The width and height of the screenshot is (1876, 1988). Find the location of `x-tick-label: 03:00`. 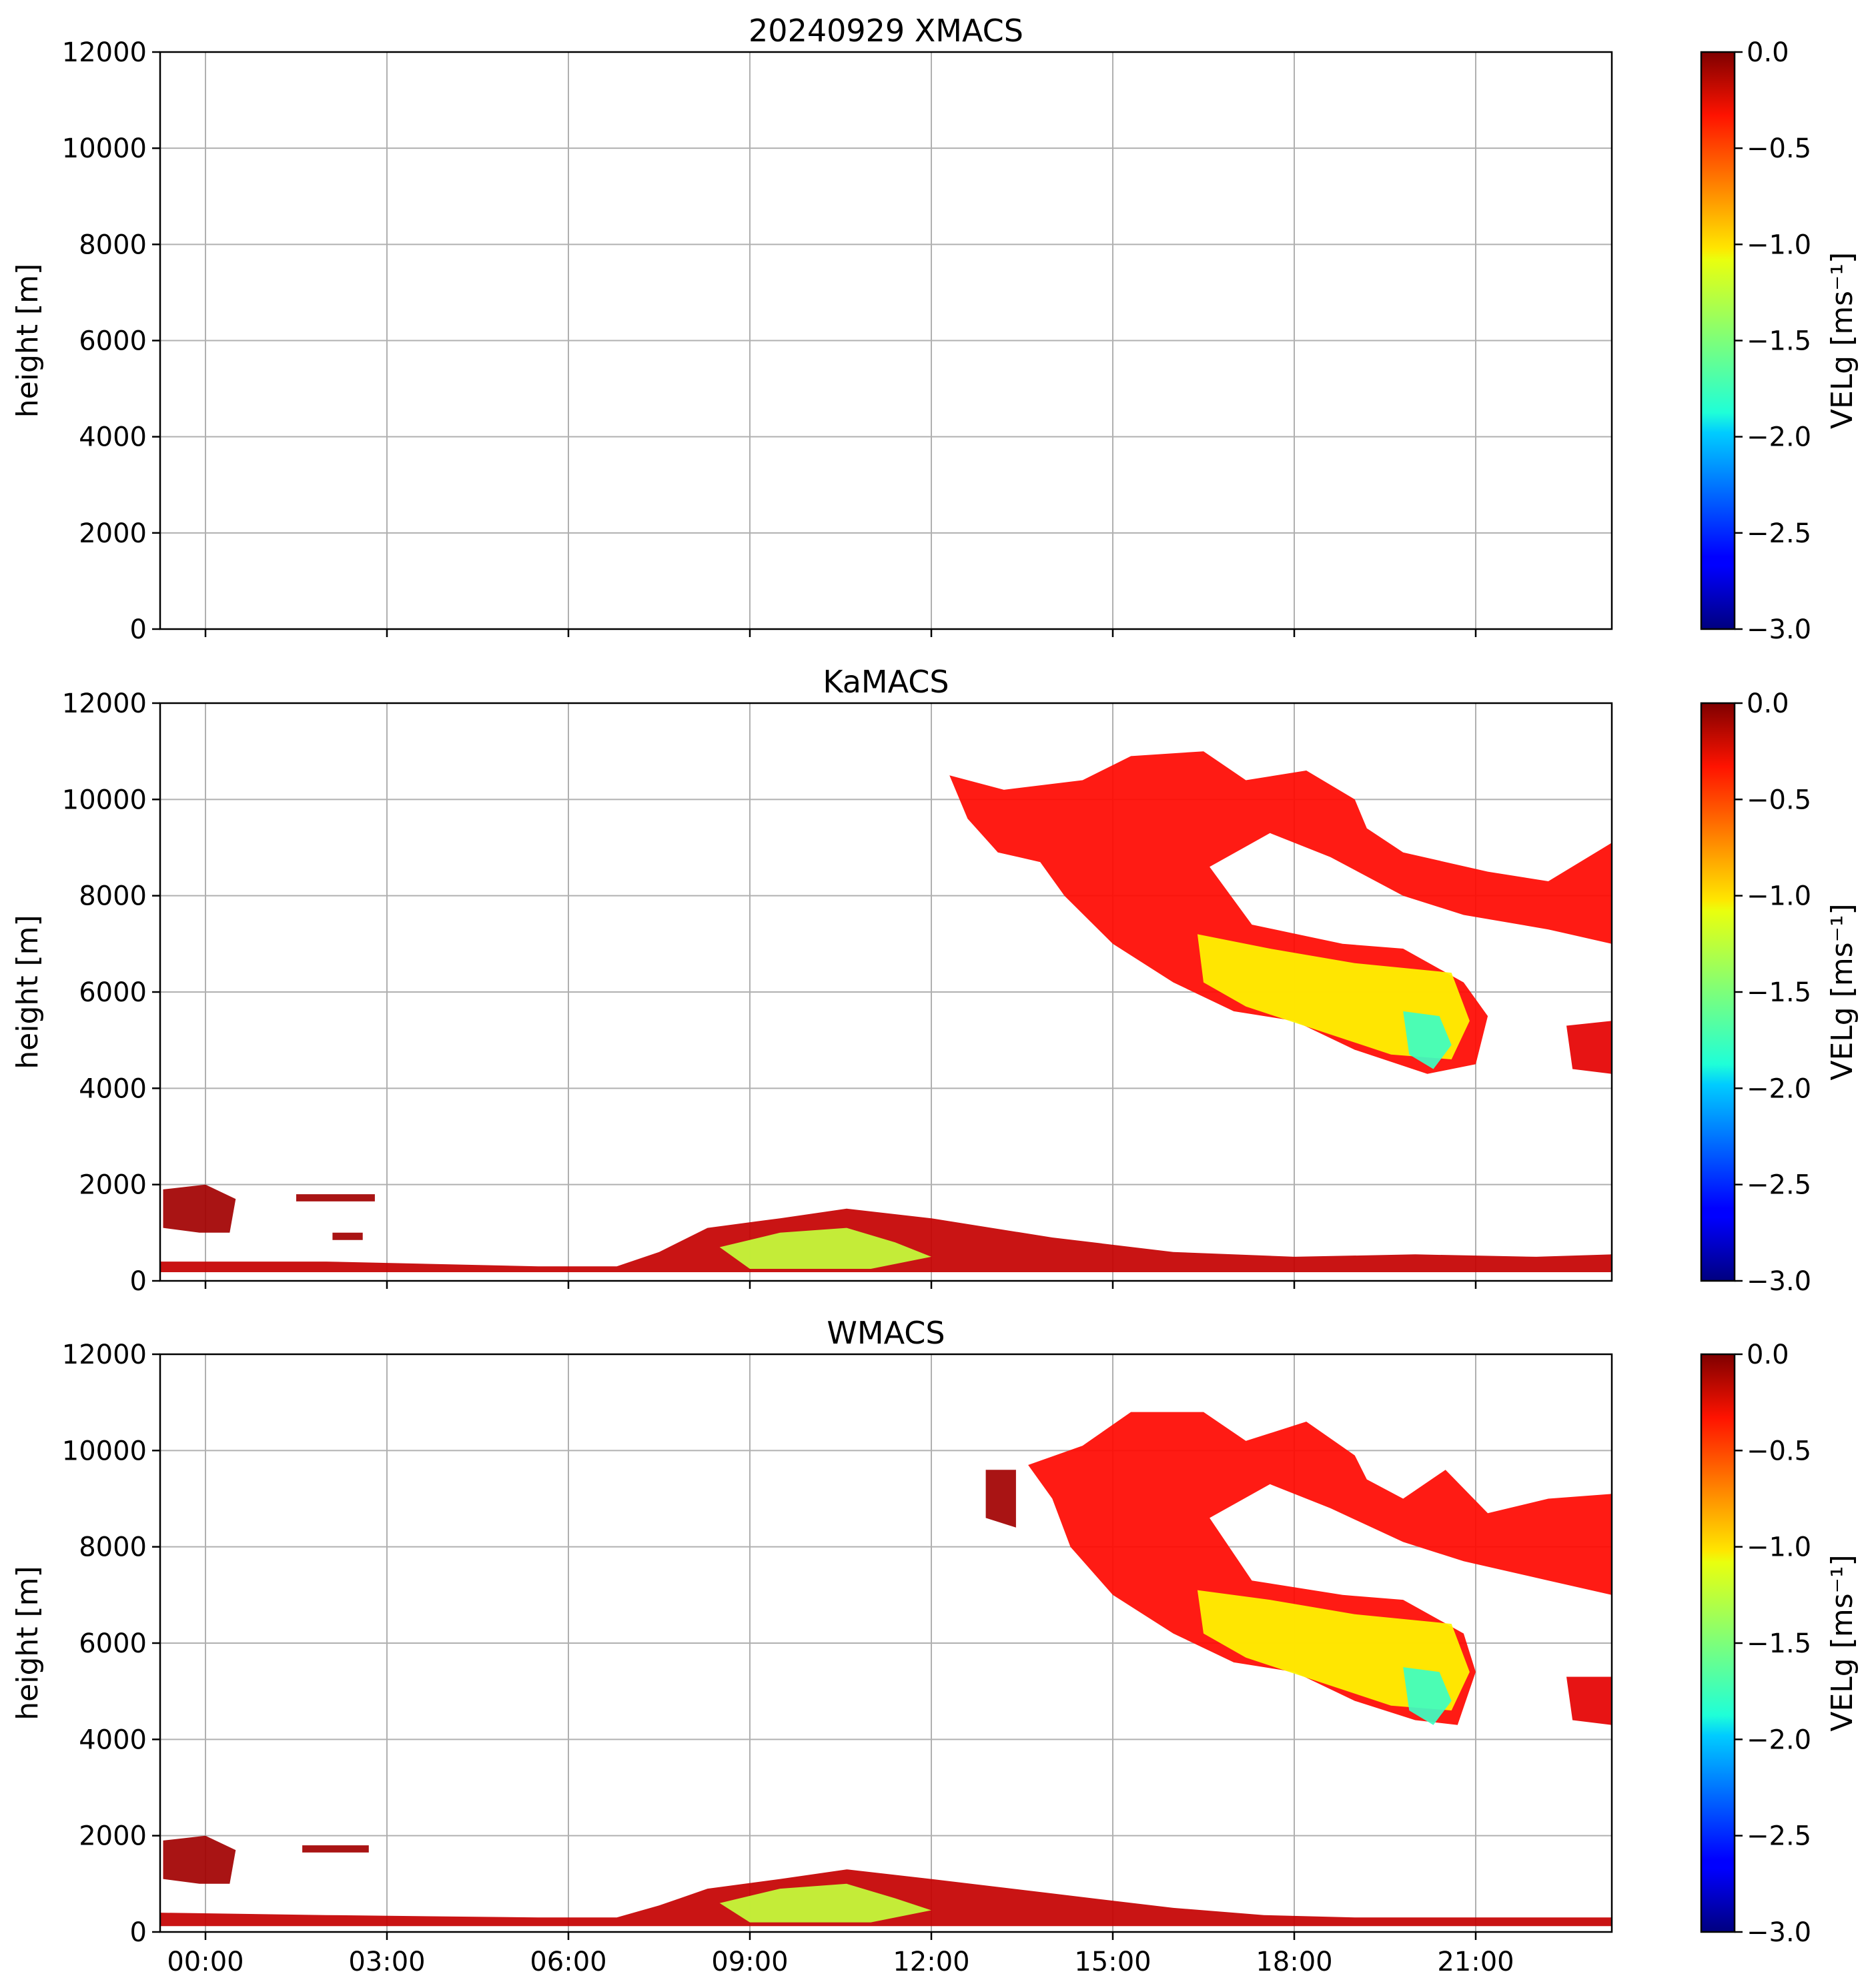

x-tick-label: 03:00 is located at coordinates (386, 1962).